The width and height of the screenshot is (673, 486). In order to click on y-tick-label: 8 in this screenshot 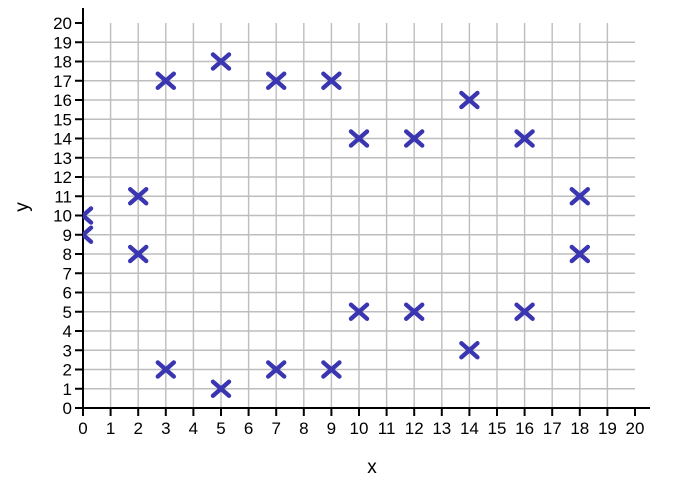, I will do `click(67, 254)`.